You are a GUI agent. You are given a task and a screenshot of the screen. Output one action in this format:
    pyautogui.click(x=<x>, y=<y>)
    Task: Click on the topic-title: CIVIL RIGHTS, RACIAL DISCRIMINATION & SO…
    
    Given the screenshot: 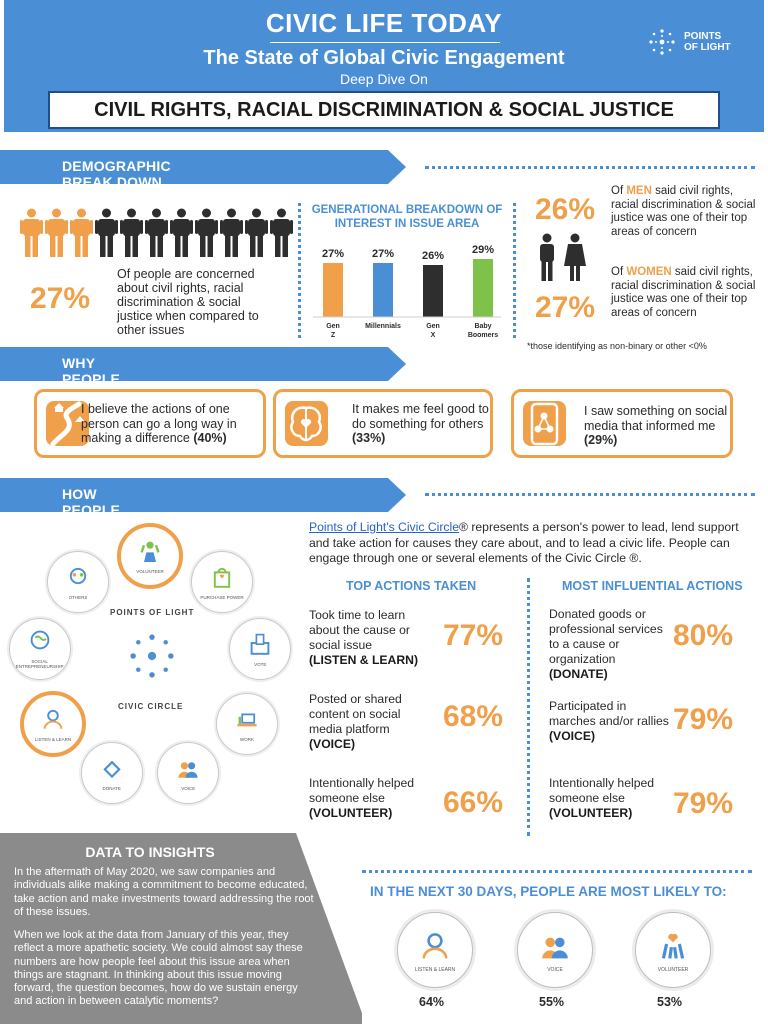 What is the action you would take?
    pyautogui.click(x=384, y=109)
    